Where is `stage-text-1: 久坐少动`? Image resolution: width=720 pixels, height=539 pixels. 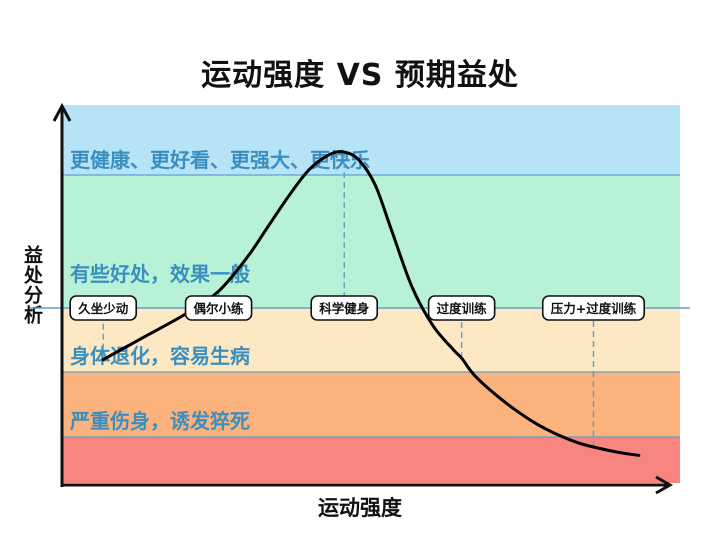 stage-text-1: 久坐少动 is located at coordinates (103, 308).